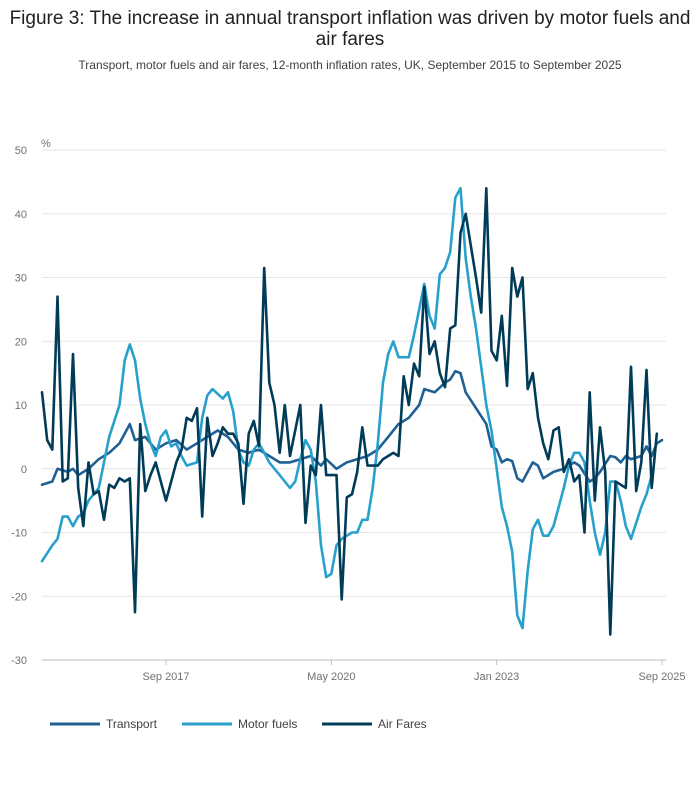  I want to click on y-tick-label: 10, so click(21, 406).